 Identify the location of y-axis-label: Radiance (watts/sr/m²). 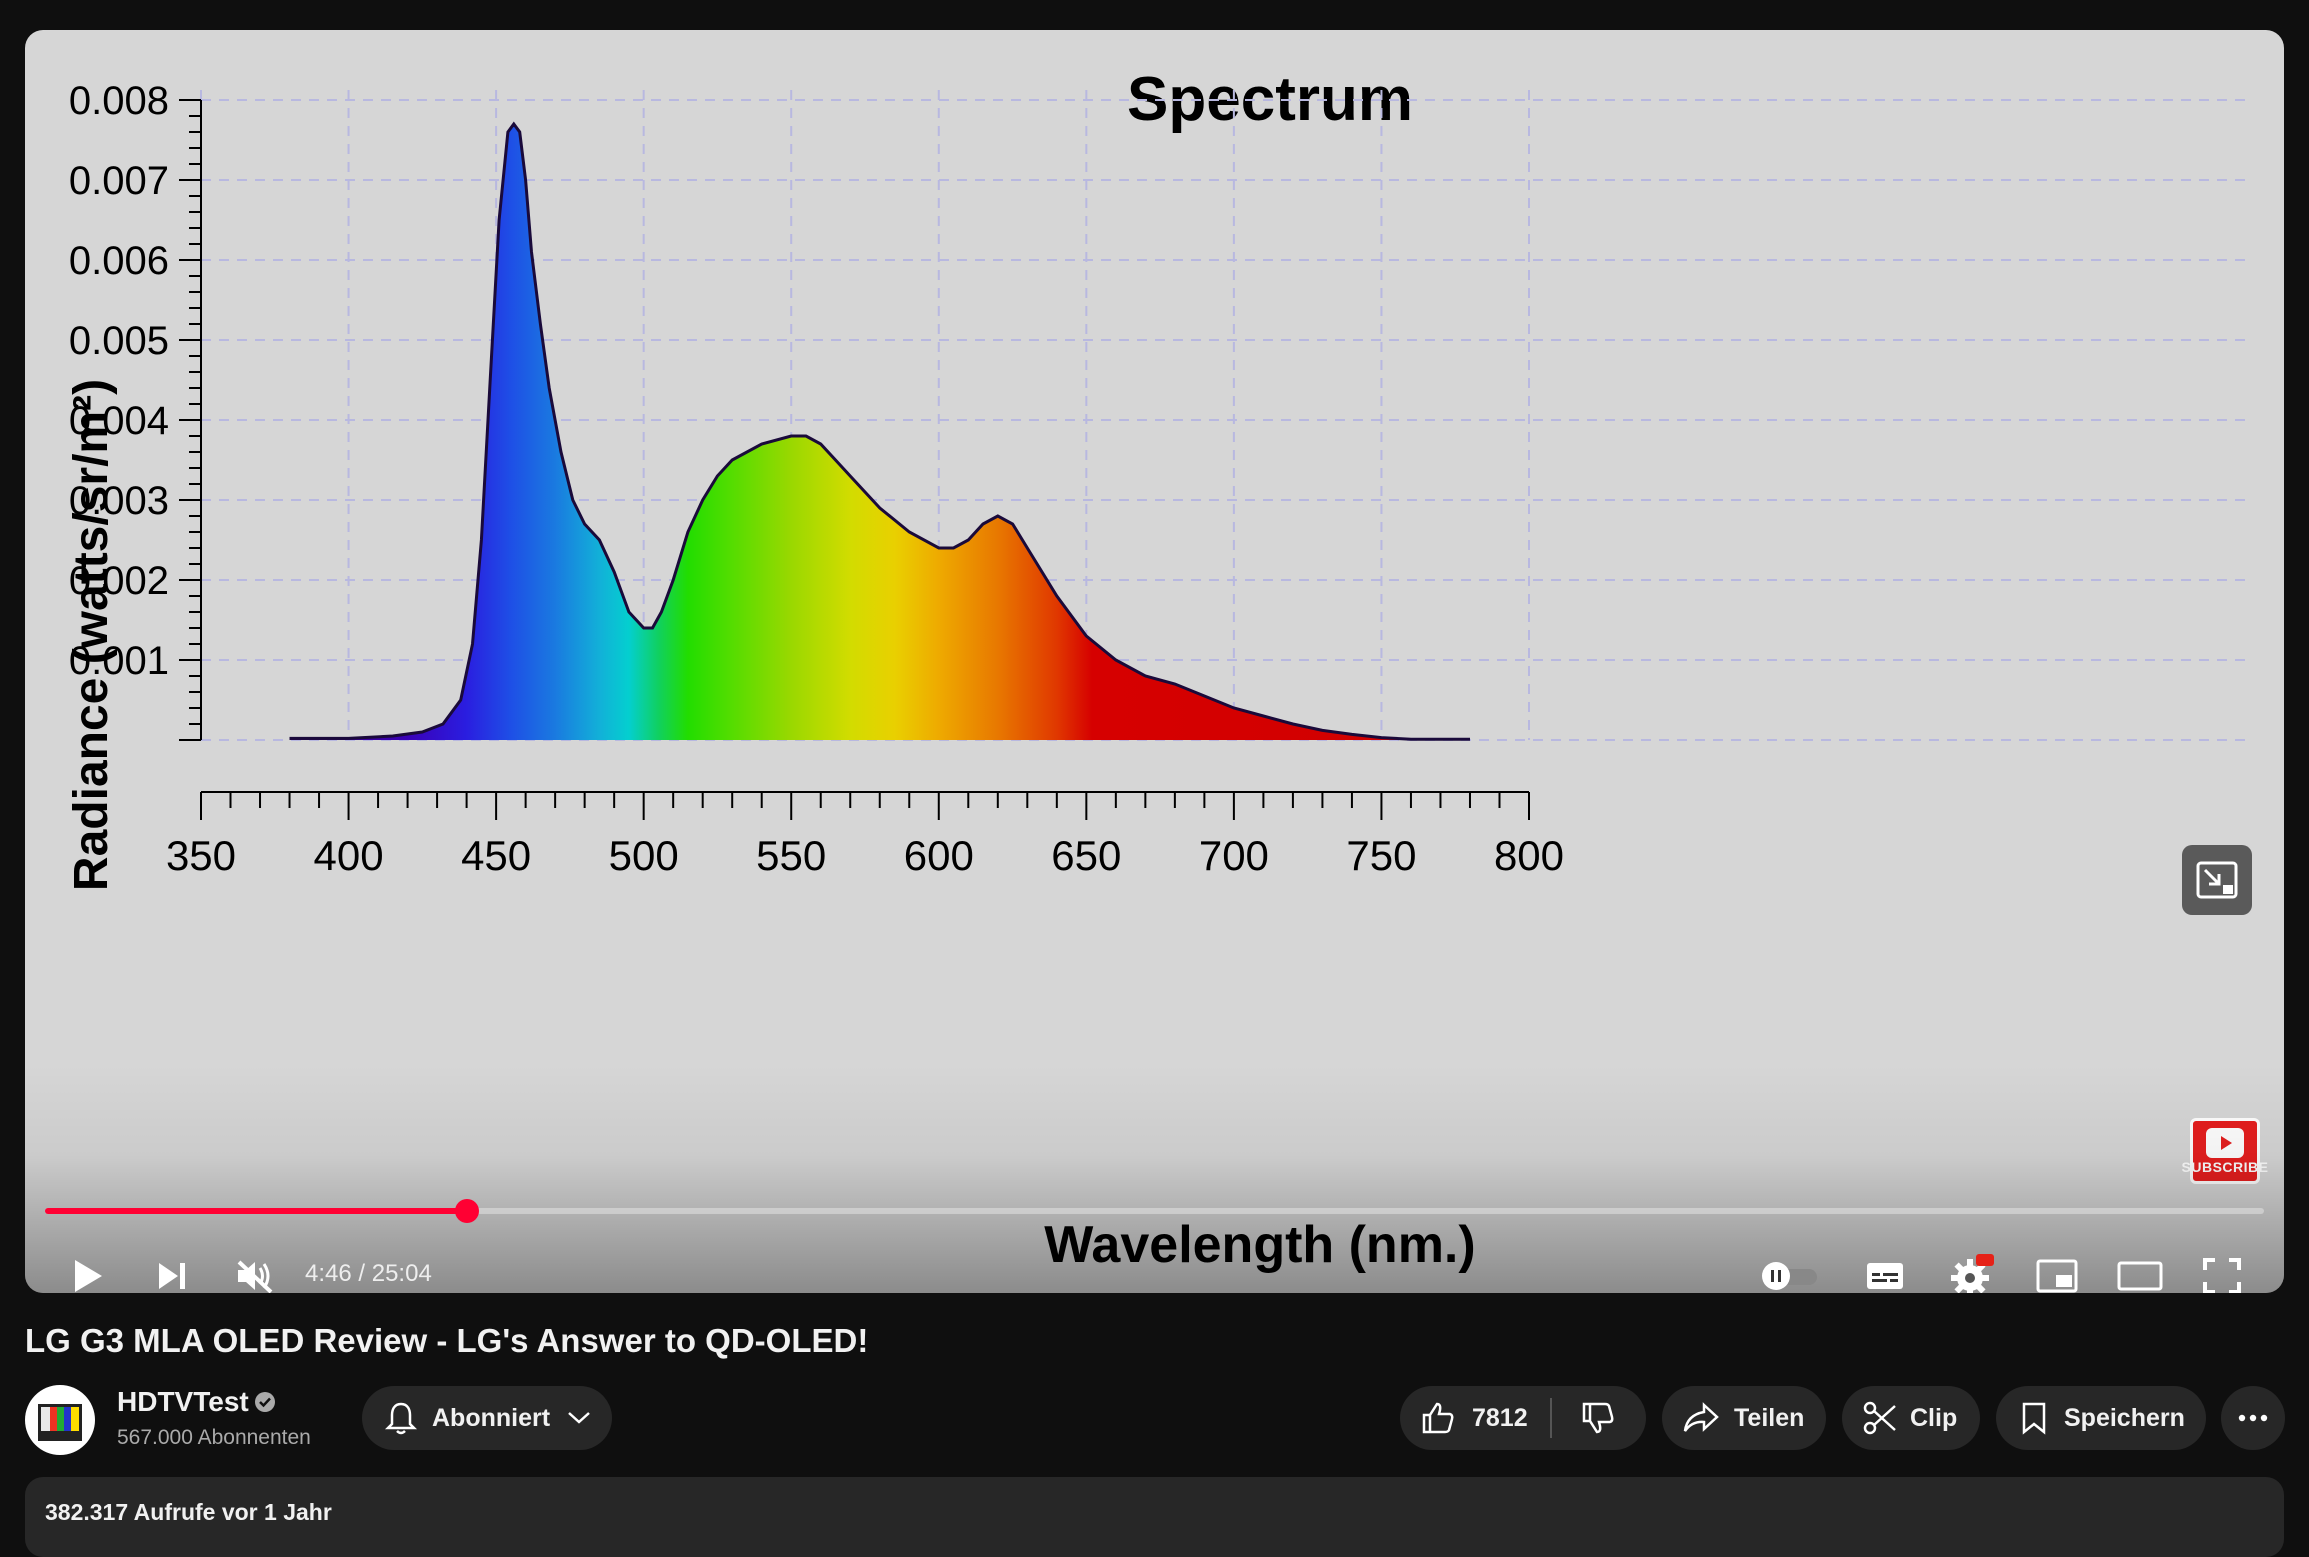
(91, 635).